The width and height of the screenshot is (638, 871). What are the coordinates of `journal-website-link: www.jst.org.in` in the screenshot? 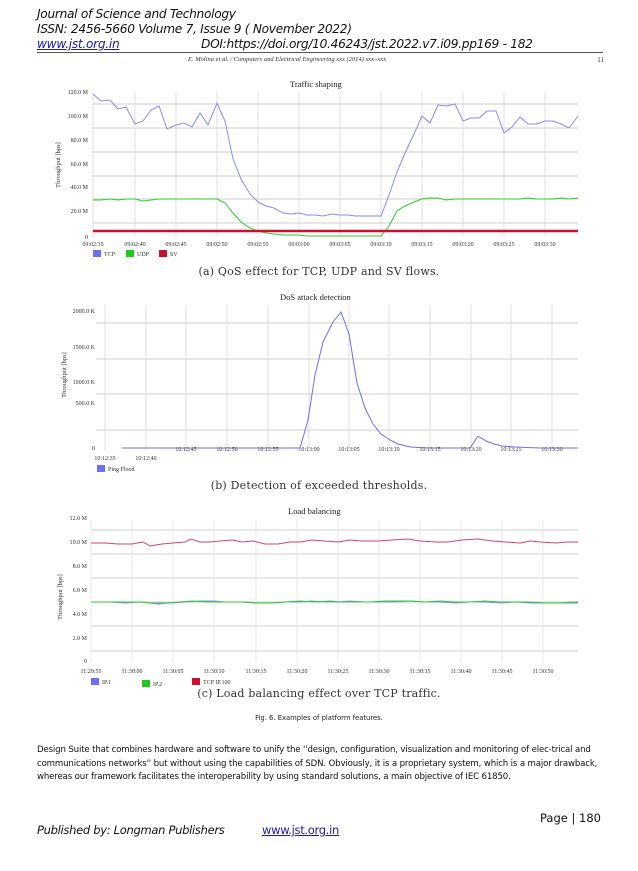 It's located at (78, 44).